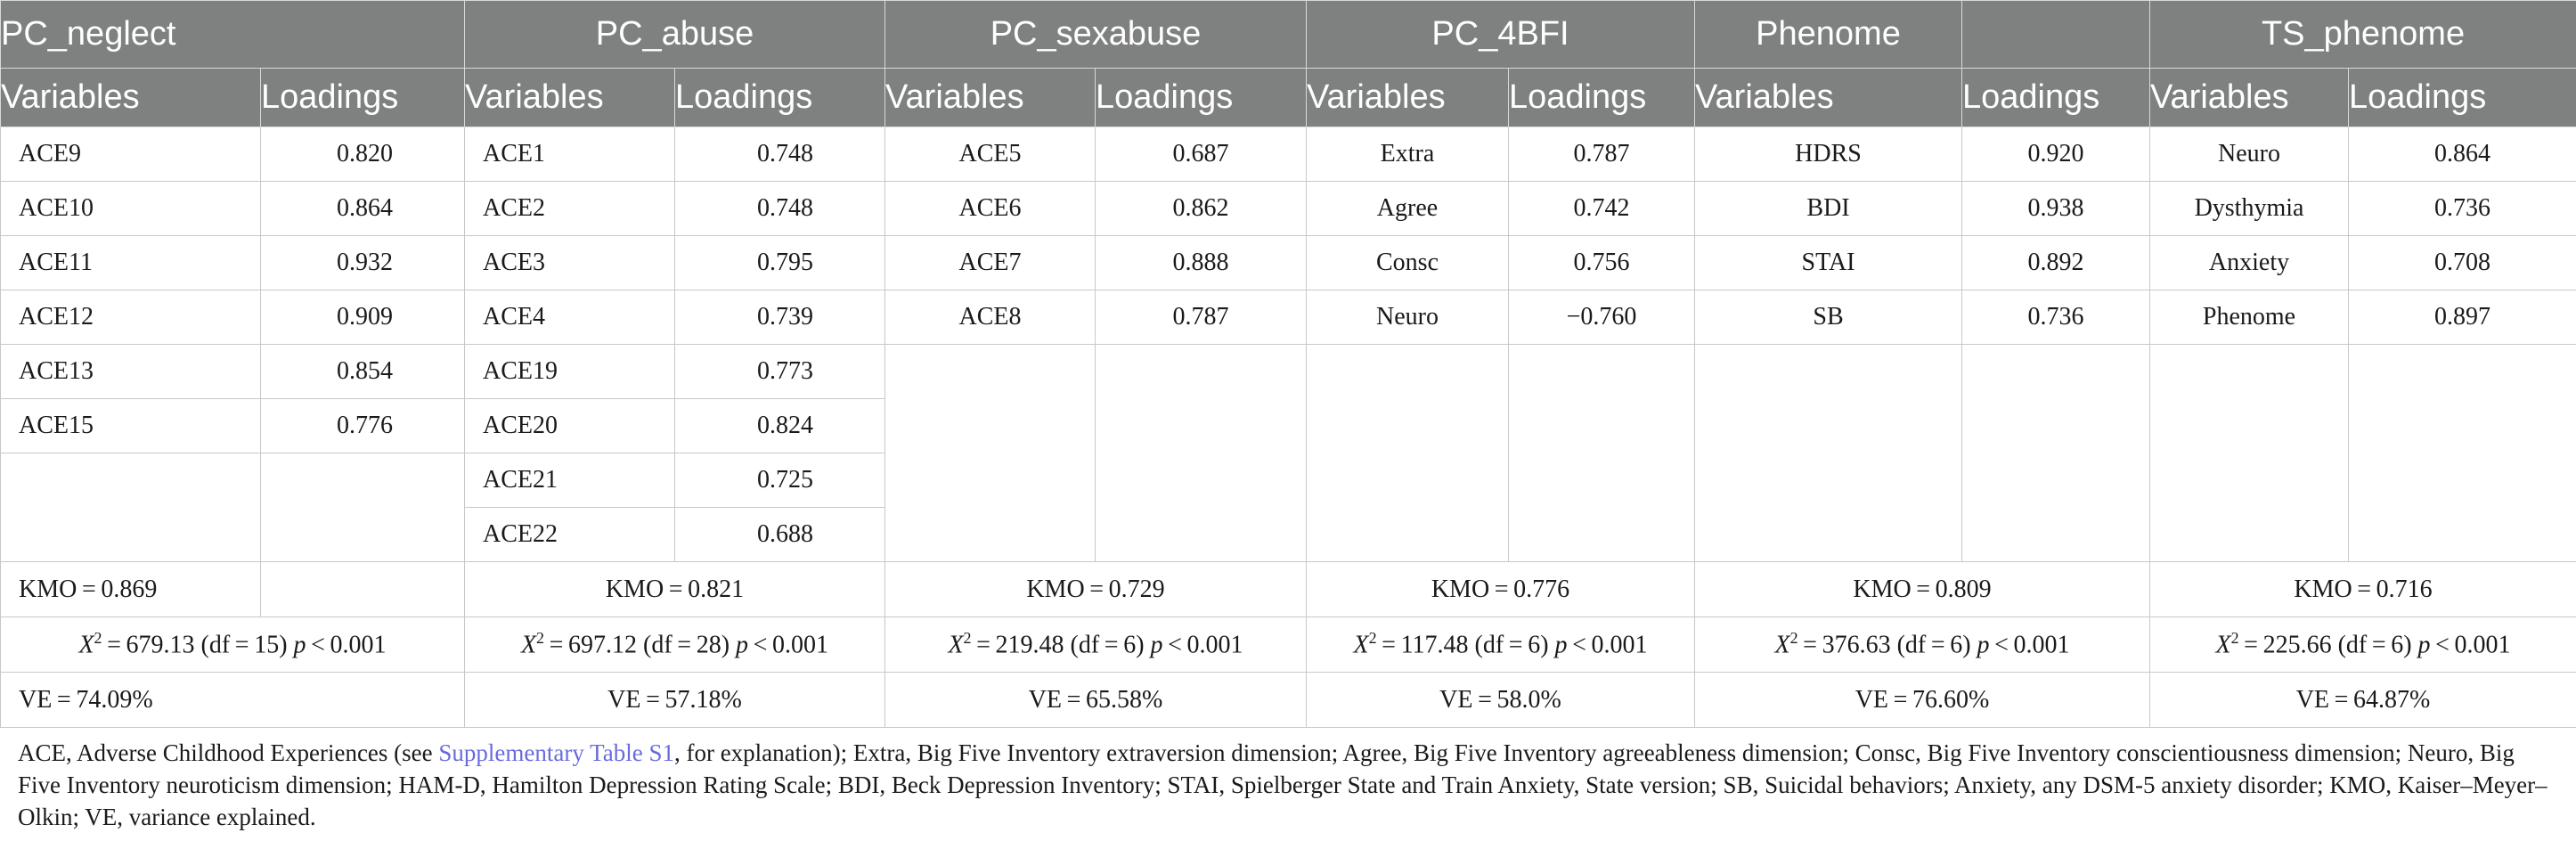  What do you see at coordinates (2250, 208) in the screenshot?
I see `cell-variable: Dysthymia` at bounding box center [2250, 208].